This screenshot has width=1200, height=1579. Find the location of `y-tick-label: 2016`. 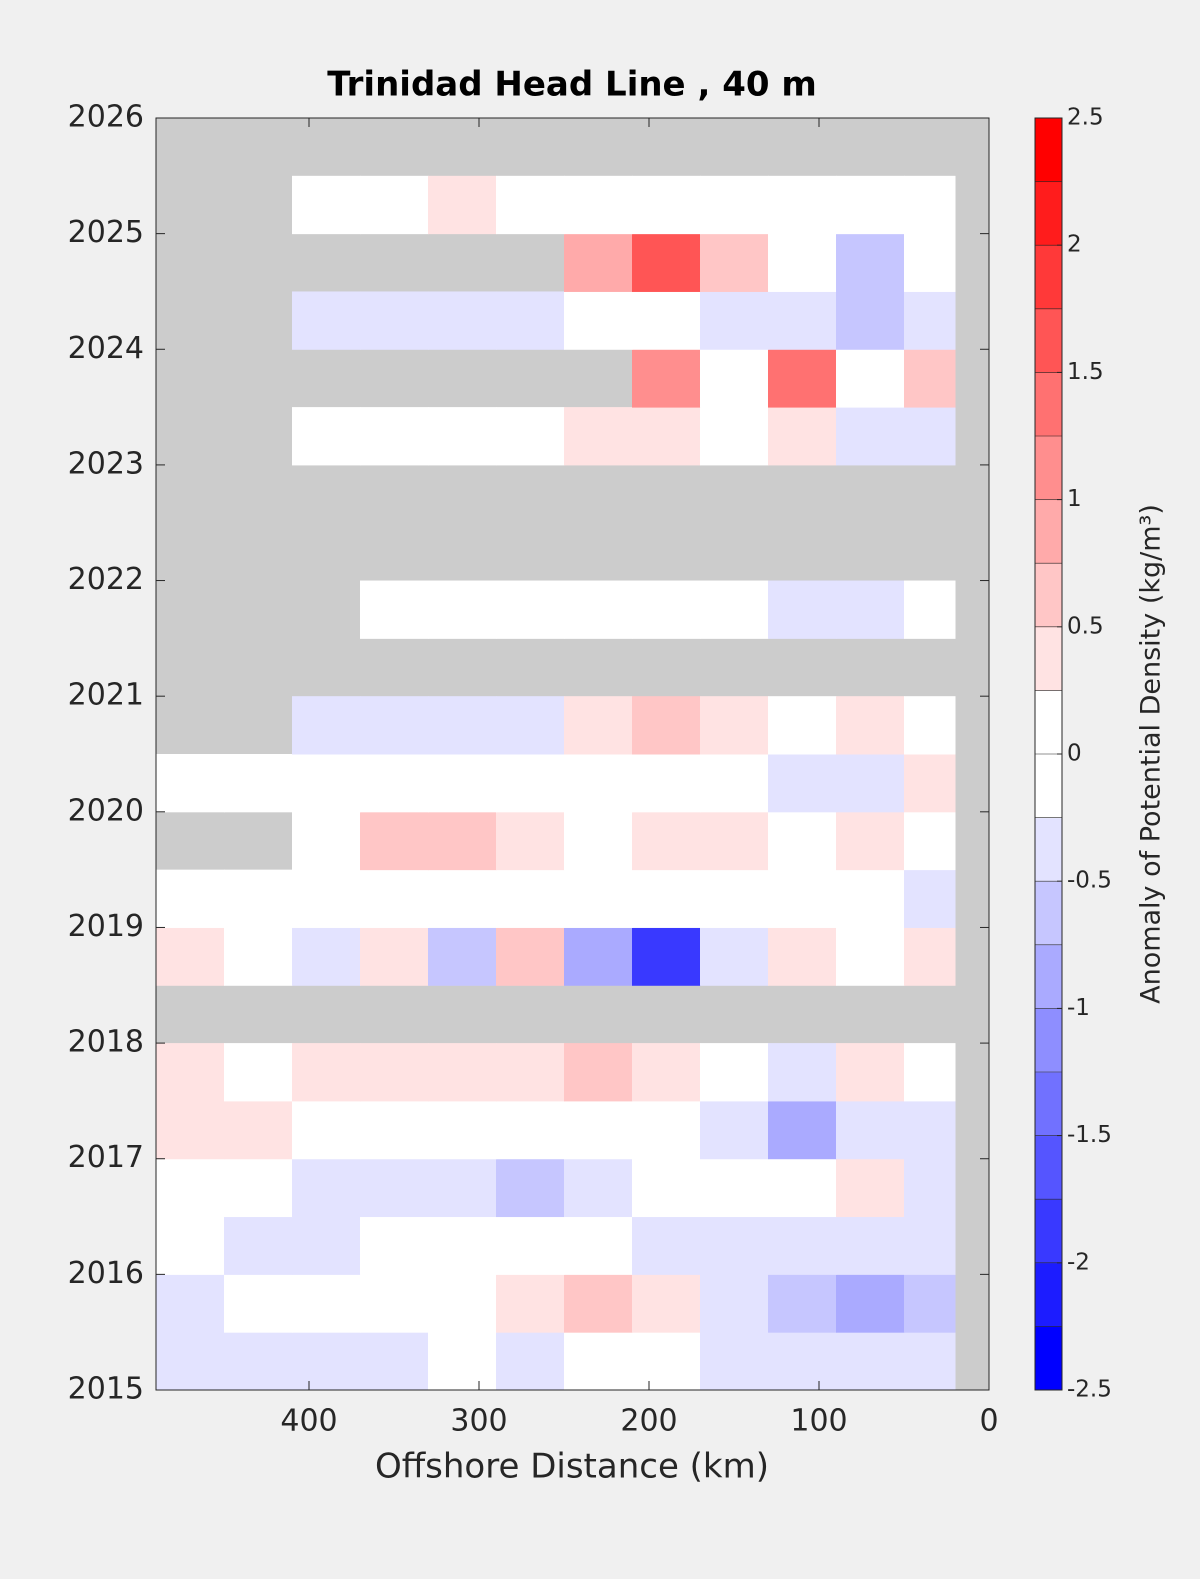

y-tick-label: 2016 is located at coordinates (106, 1273).